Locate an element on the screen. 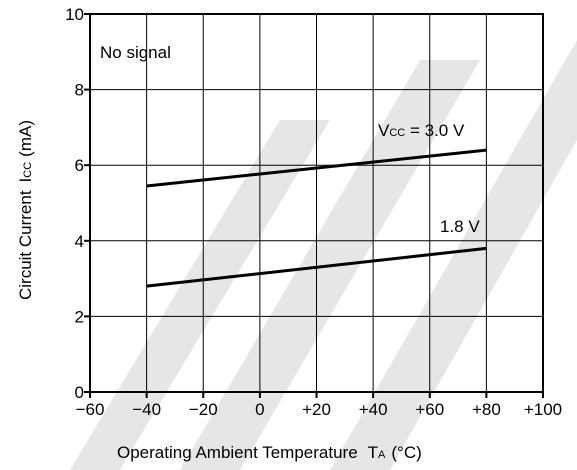  x-tick-label-7: +80 is located at coordinates (486, 409).